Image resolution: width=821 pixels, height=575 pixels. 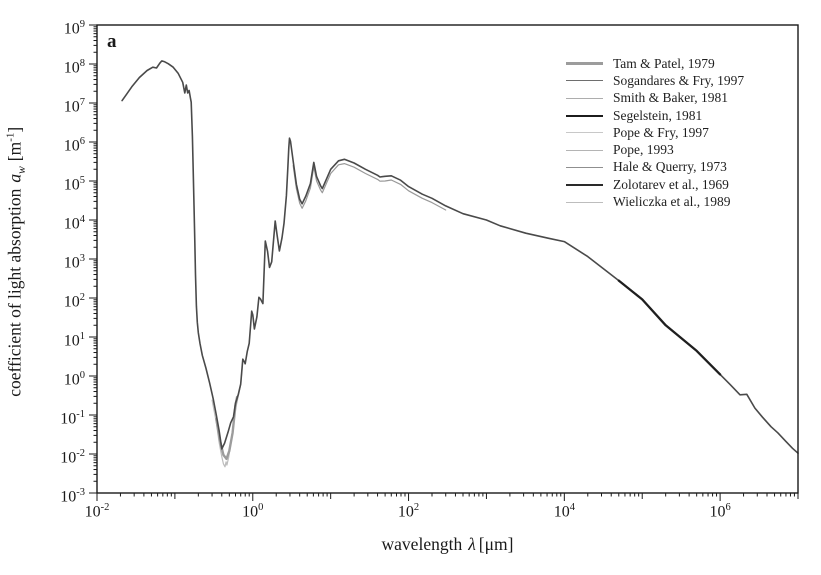 I want to click on tick-exponent: -1, so click(x=80, y=414).